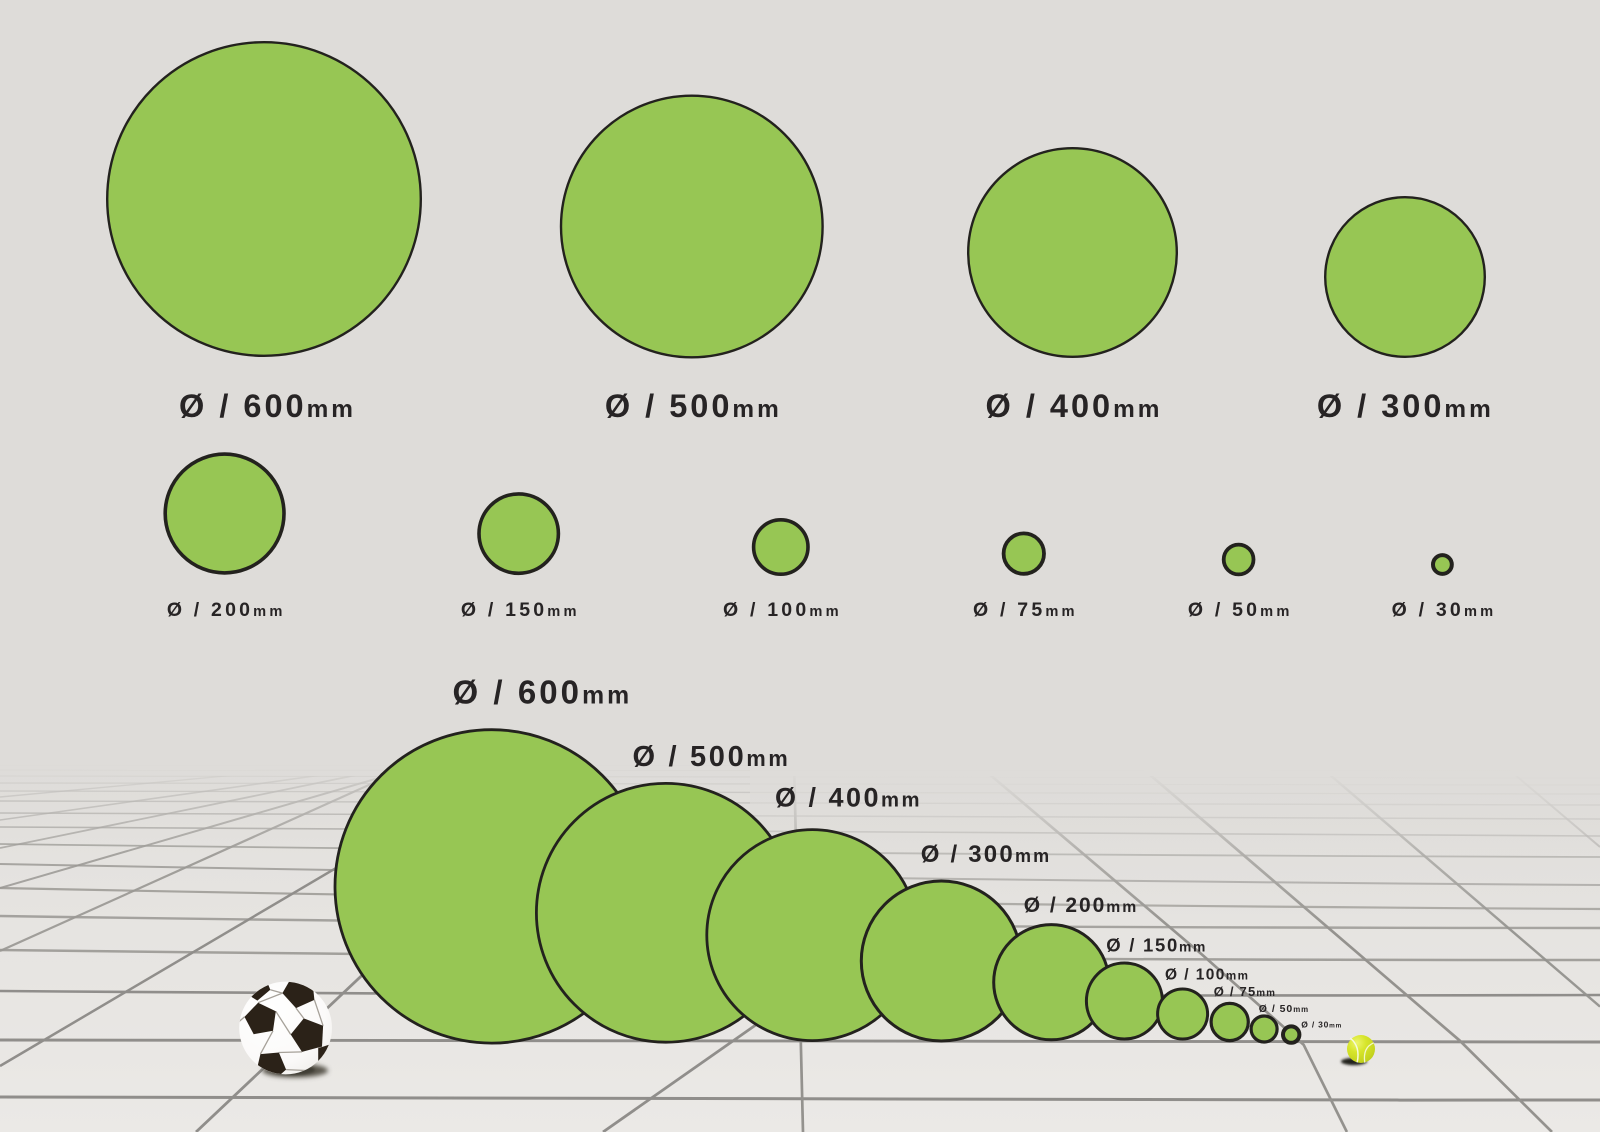 The height and width of the screenshot is (1132, 1600). Describe the element at coordinates (712, 757) in the screenshot. I see `svg-text: Ø / 500mm` at that location.